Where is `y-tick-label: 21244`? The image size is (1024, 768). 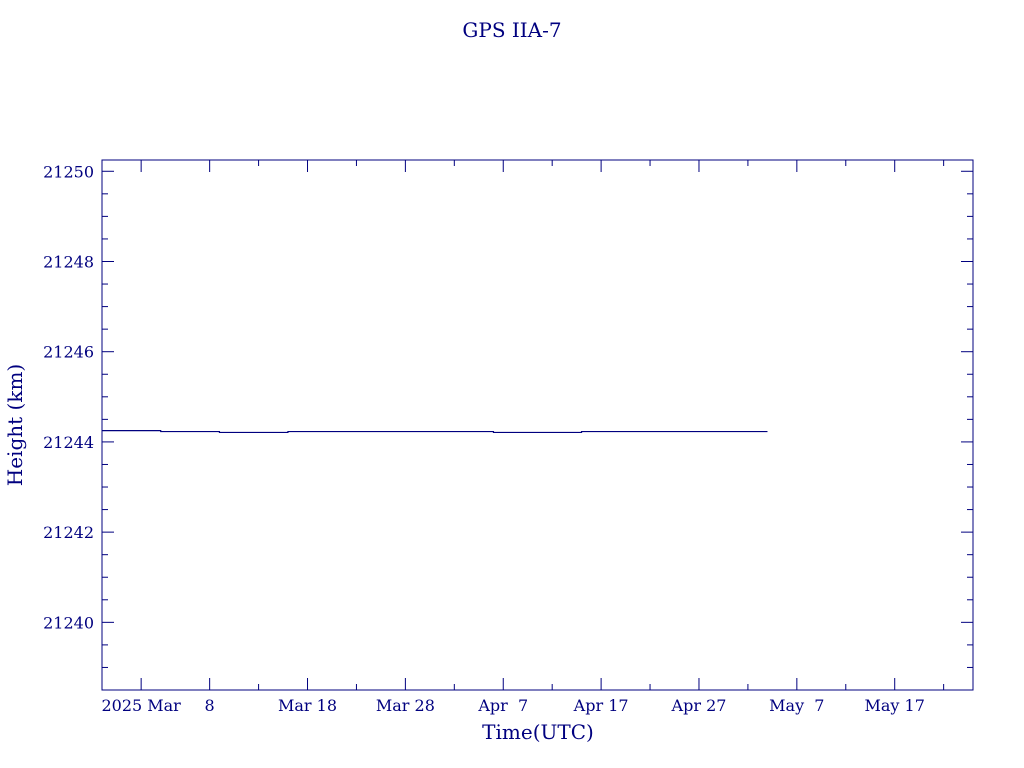
y-tick-label: 21244 is located at coordinates (68, 442).